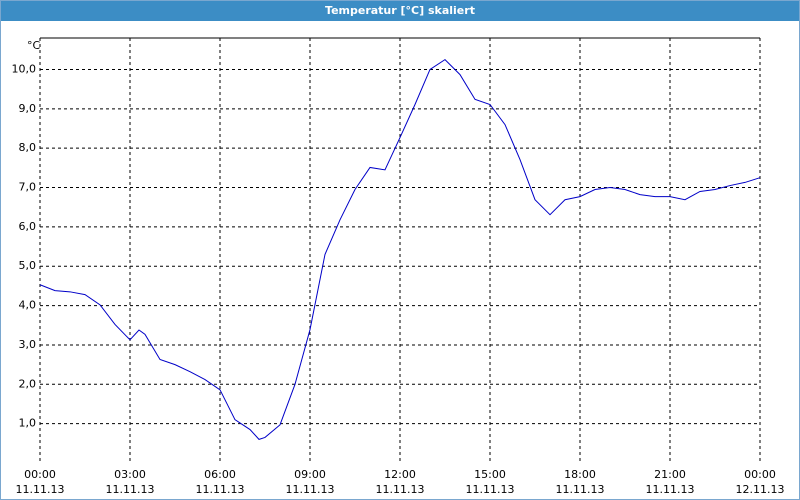  Describe the element at coordinates (580, 474) in the screenshot. I see `x-tick-label: 18:00` at that location.